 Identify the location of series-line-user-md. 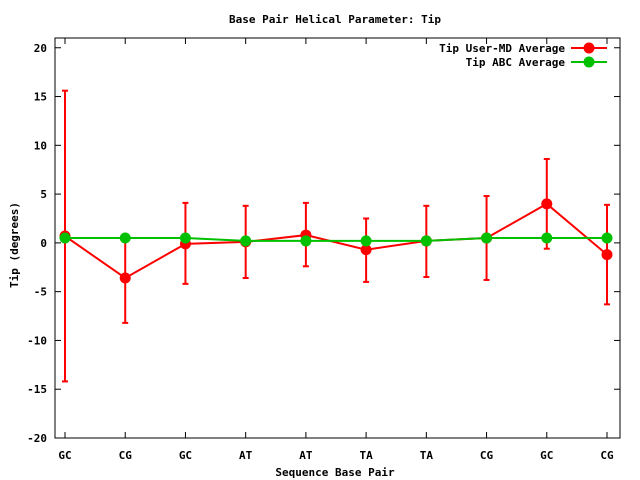
(336, 241).